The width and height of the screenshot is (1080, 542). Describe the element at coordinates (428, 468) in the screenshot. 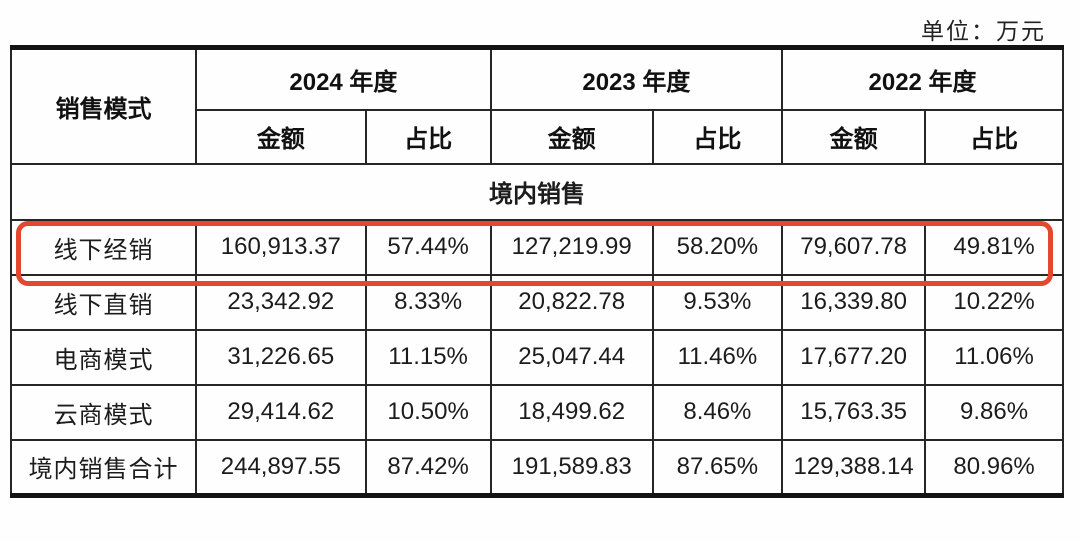

I see `ratio-2024: 87.42%` at that location.